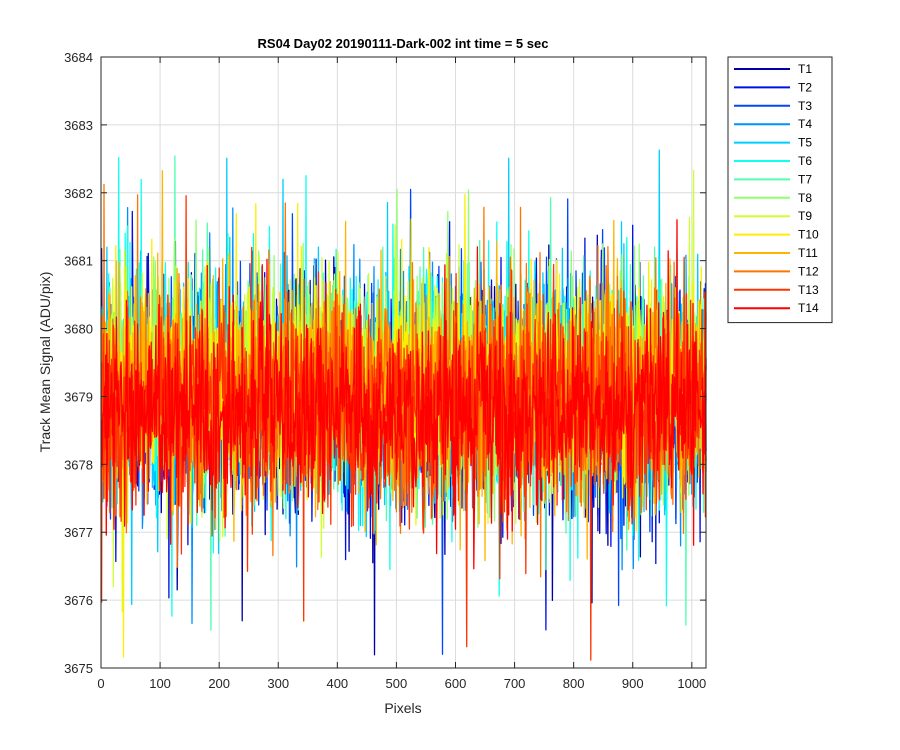  I want to click on x-tick-label: 100, so click(160, 683).